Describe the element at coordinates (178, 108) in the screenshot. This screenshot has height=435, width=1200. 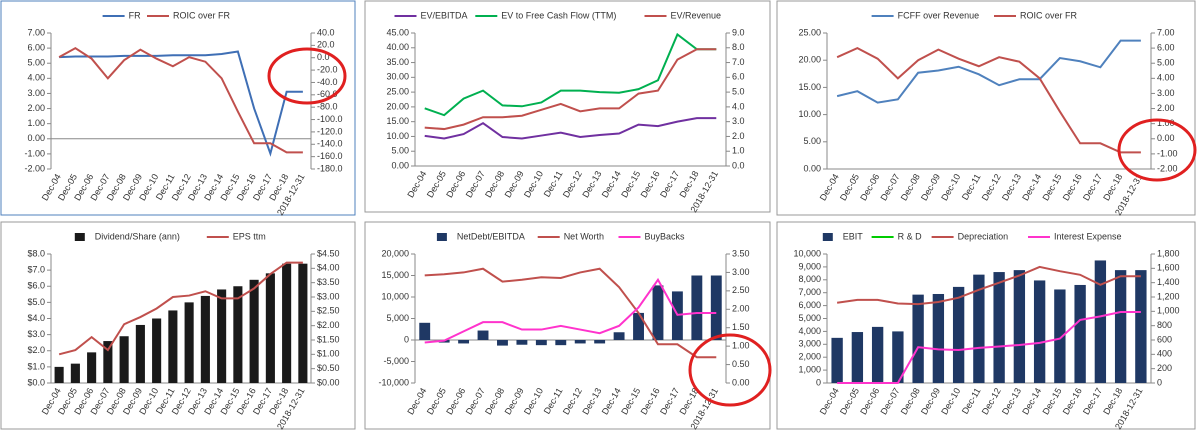
I see `panel-border` at that location.